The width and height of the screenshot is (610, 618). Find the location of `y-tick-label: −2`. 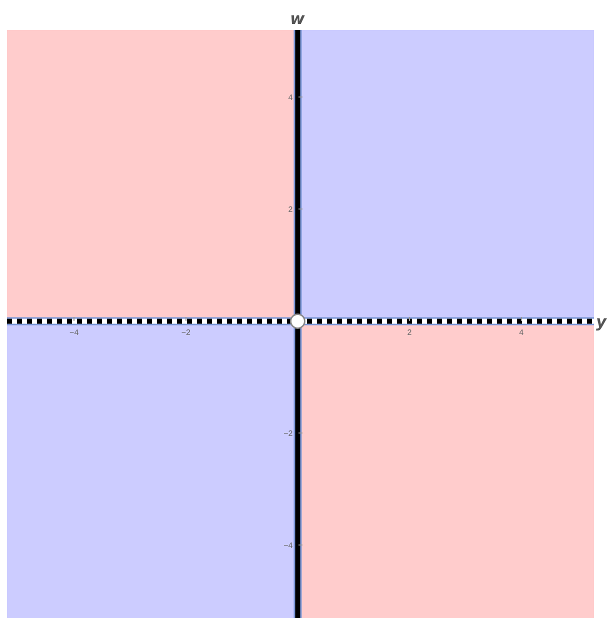

y-tick-label: −2 is located at coordinates (289, 433).